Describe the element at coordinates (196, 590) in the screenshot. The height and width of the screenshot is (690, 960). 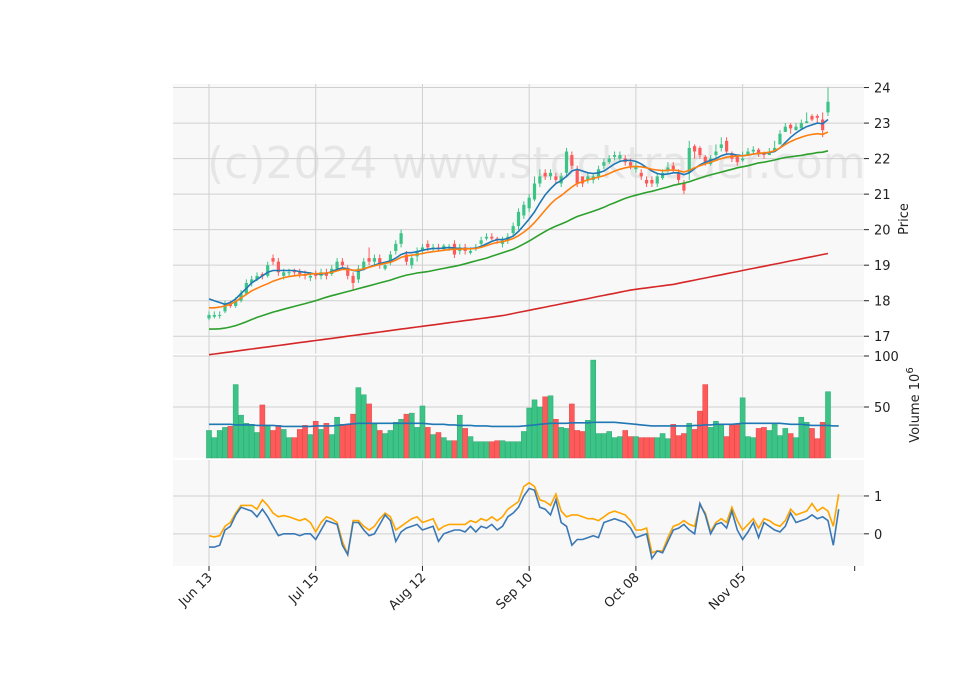
I see `x-tick-label: Jun 13` at that location.